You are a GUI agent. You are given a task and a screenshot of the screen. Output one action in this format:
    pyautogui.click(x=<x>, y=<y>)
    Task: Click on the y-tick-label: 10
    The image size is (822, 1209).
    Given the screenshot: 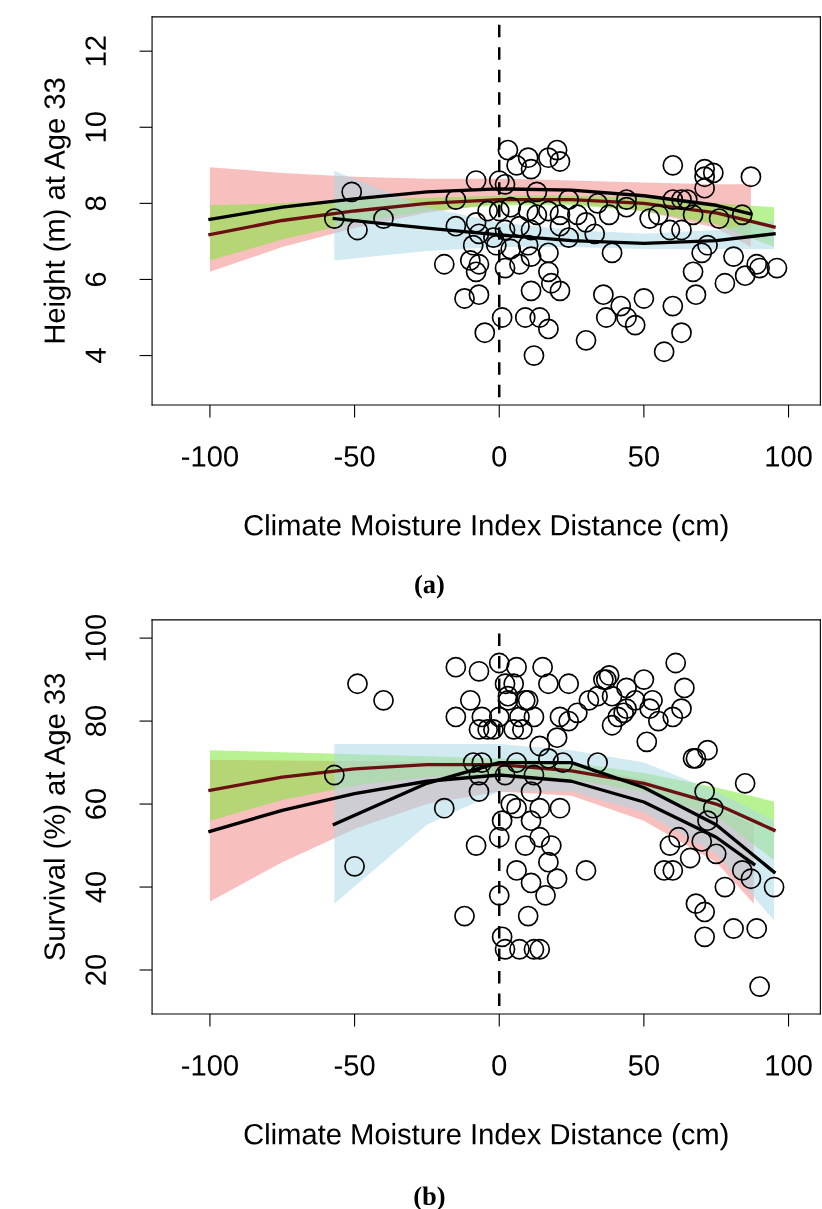 What is the action you would take?
    pyautogui.click(x=96, y=127)
    